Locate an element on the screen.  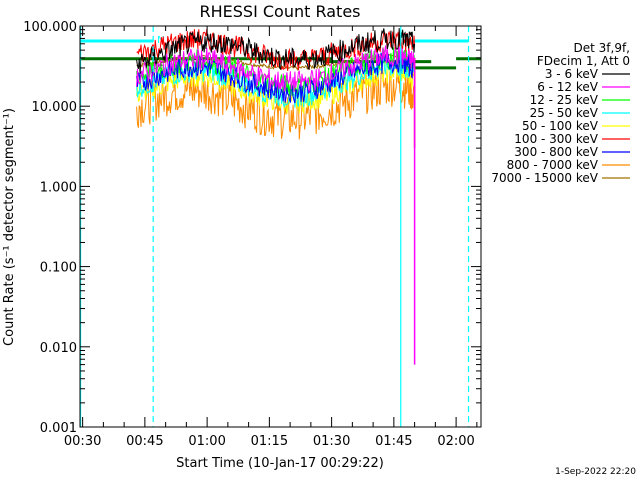
x-tick-label: 01:15 is located at coordinates (269, 441).